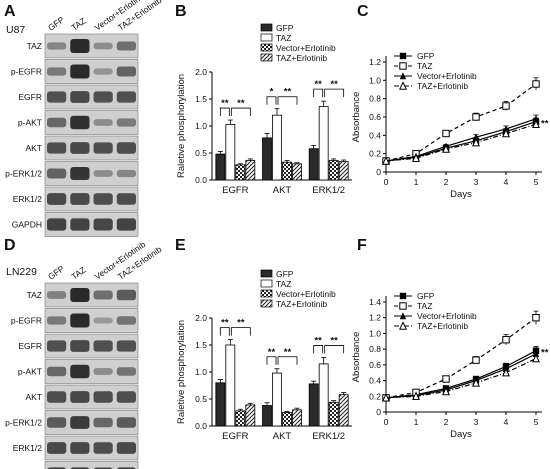 The height and width of the screenshot is (469, 550). I want to click on row-label-p-akt: p-AKT, so click(30, 123).